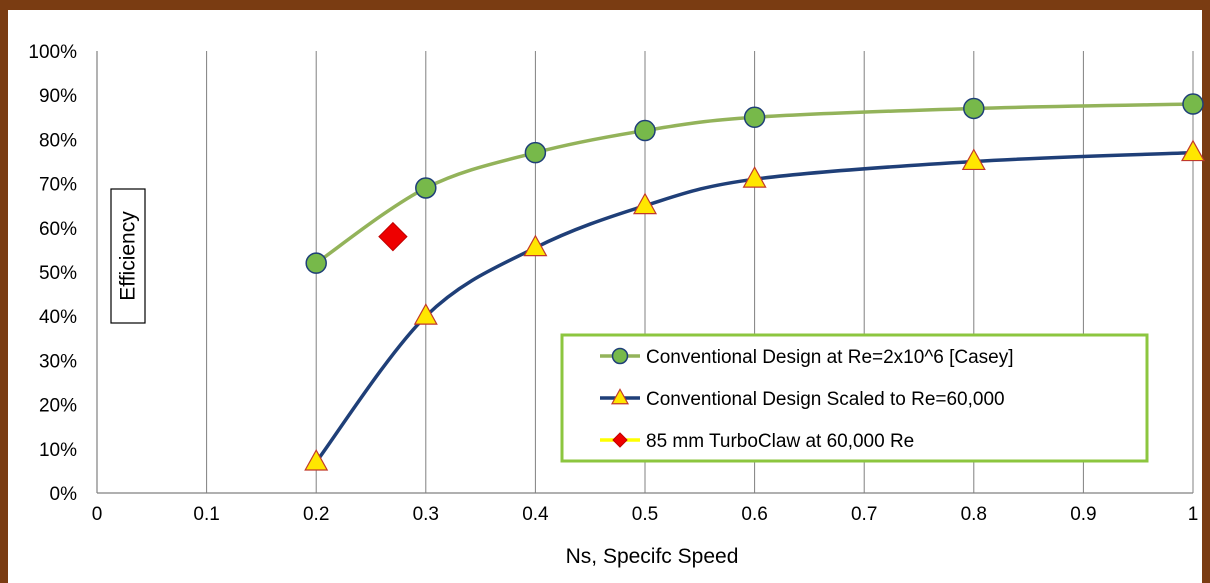  Describe the element at coordinates (58, 361) in the screenshot. I see `y-tick-label: 30%` at that location.